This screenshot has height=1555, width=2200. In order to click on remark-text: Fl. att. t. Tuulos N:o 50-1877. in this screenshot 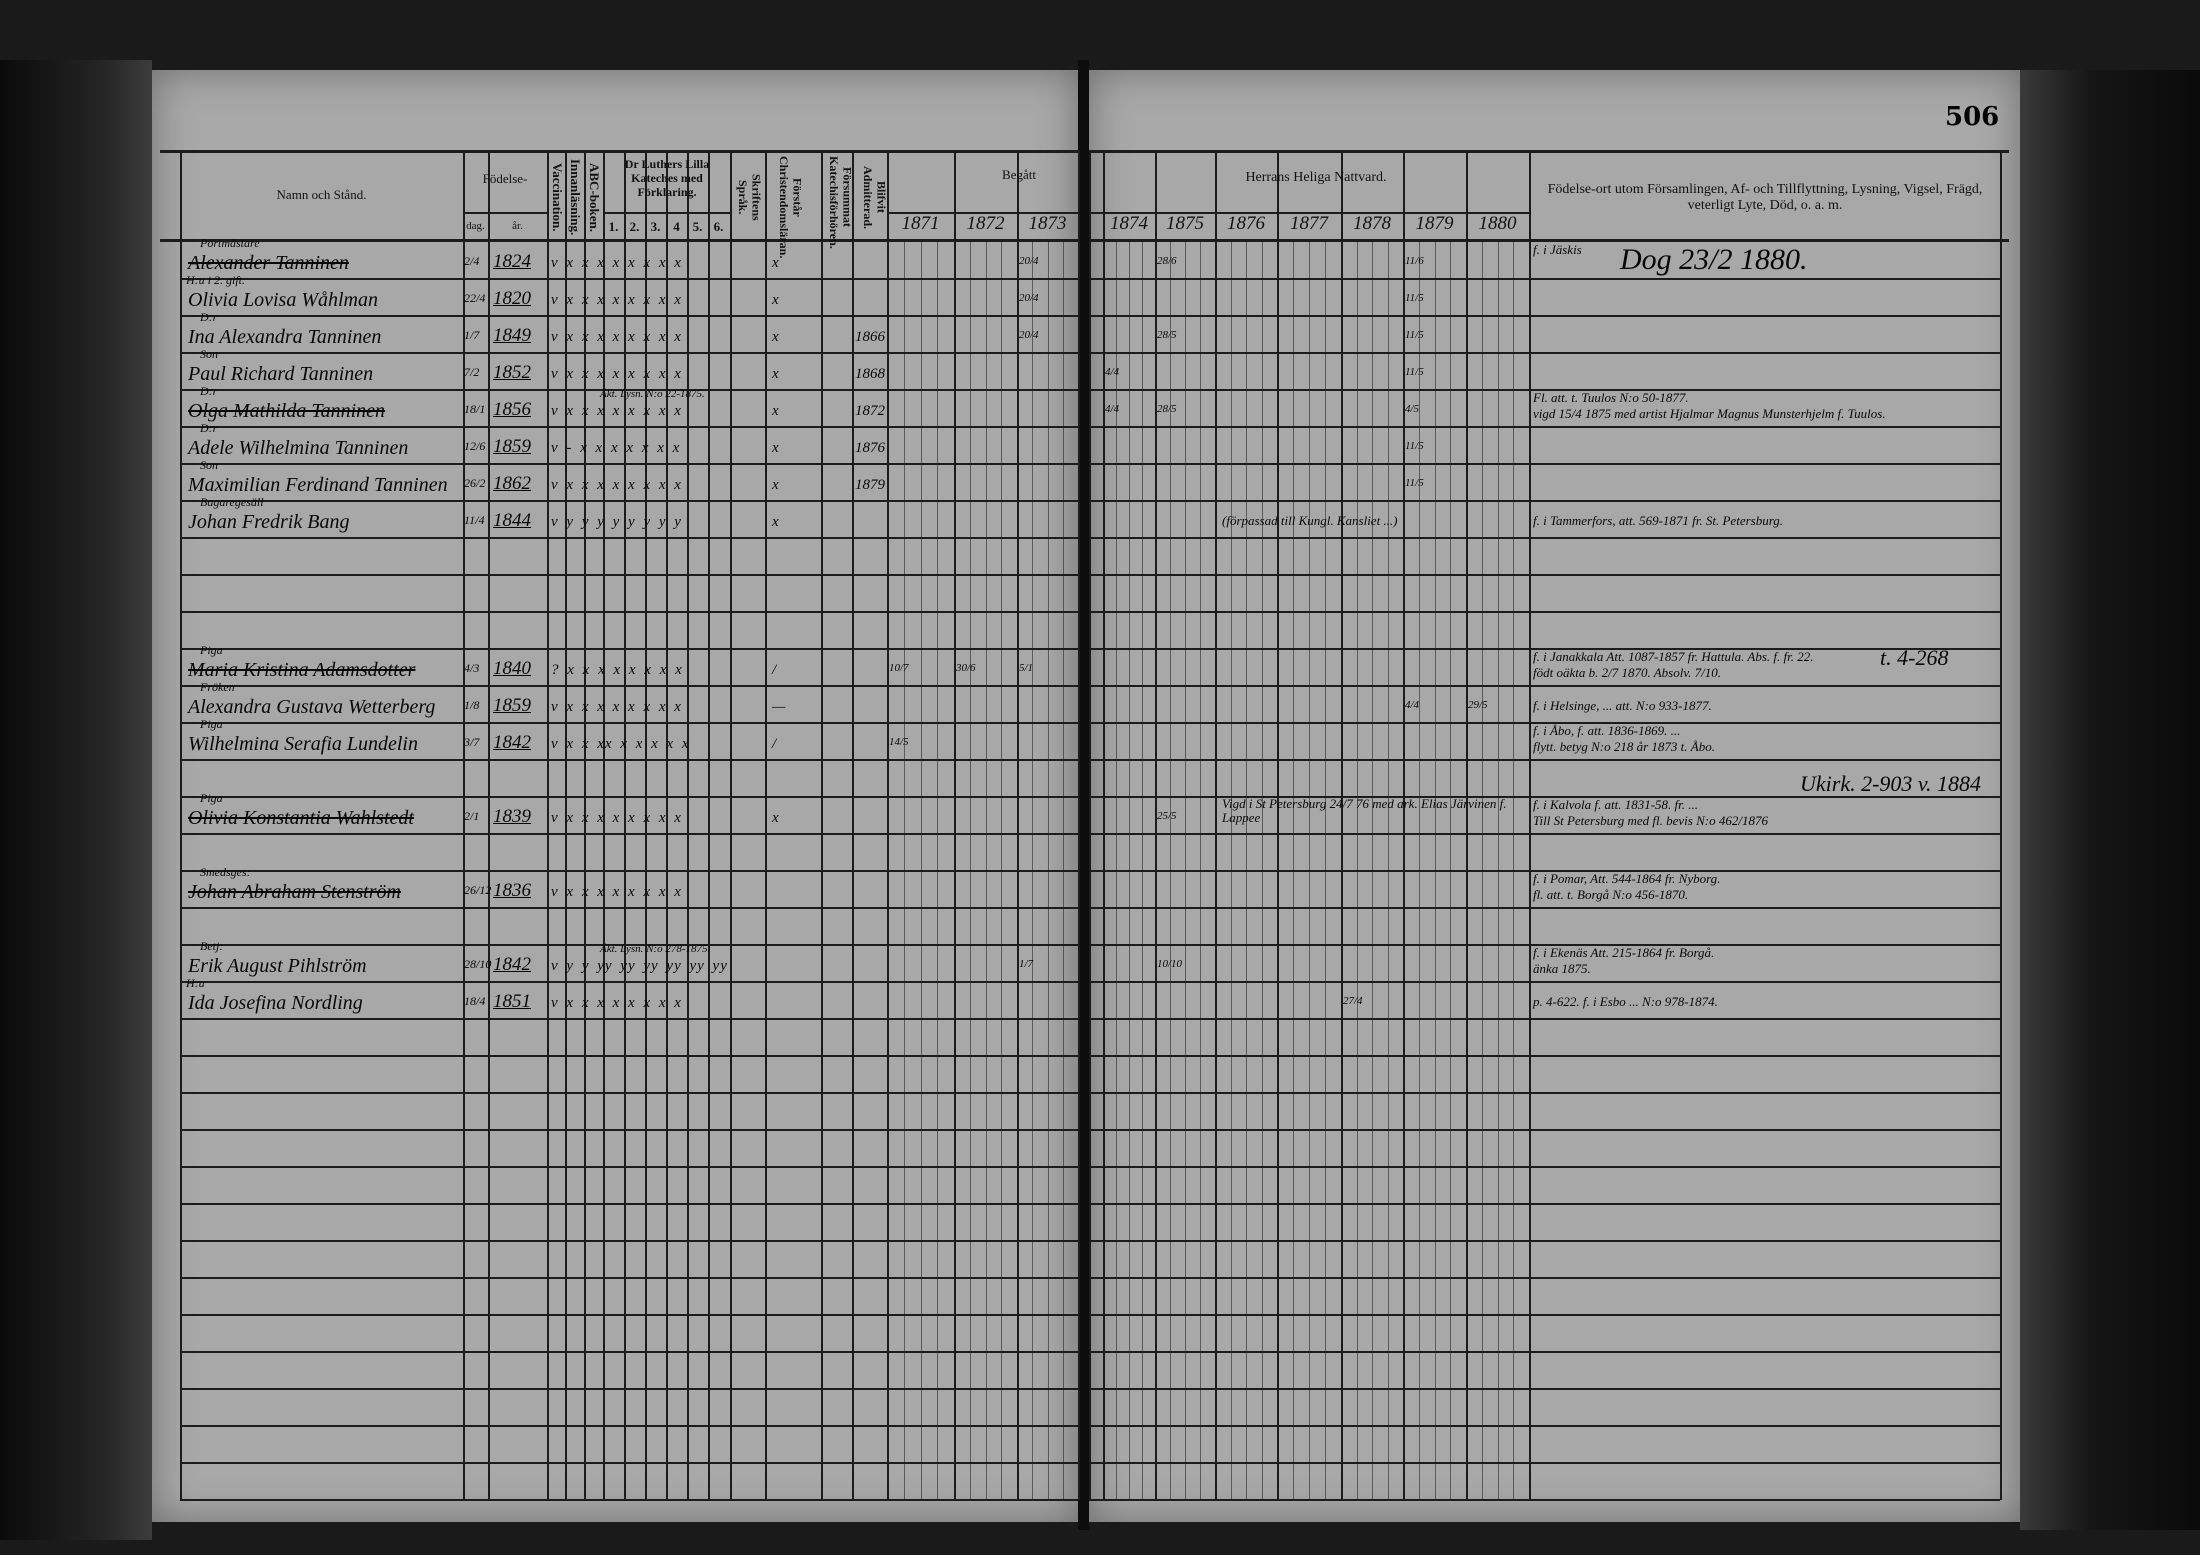, I will do `click(1611, 397)`.